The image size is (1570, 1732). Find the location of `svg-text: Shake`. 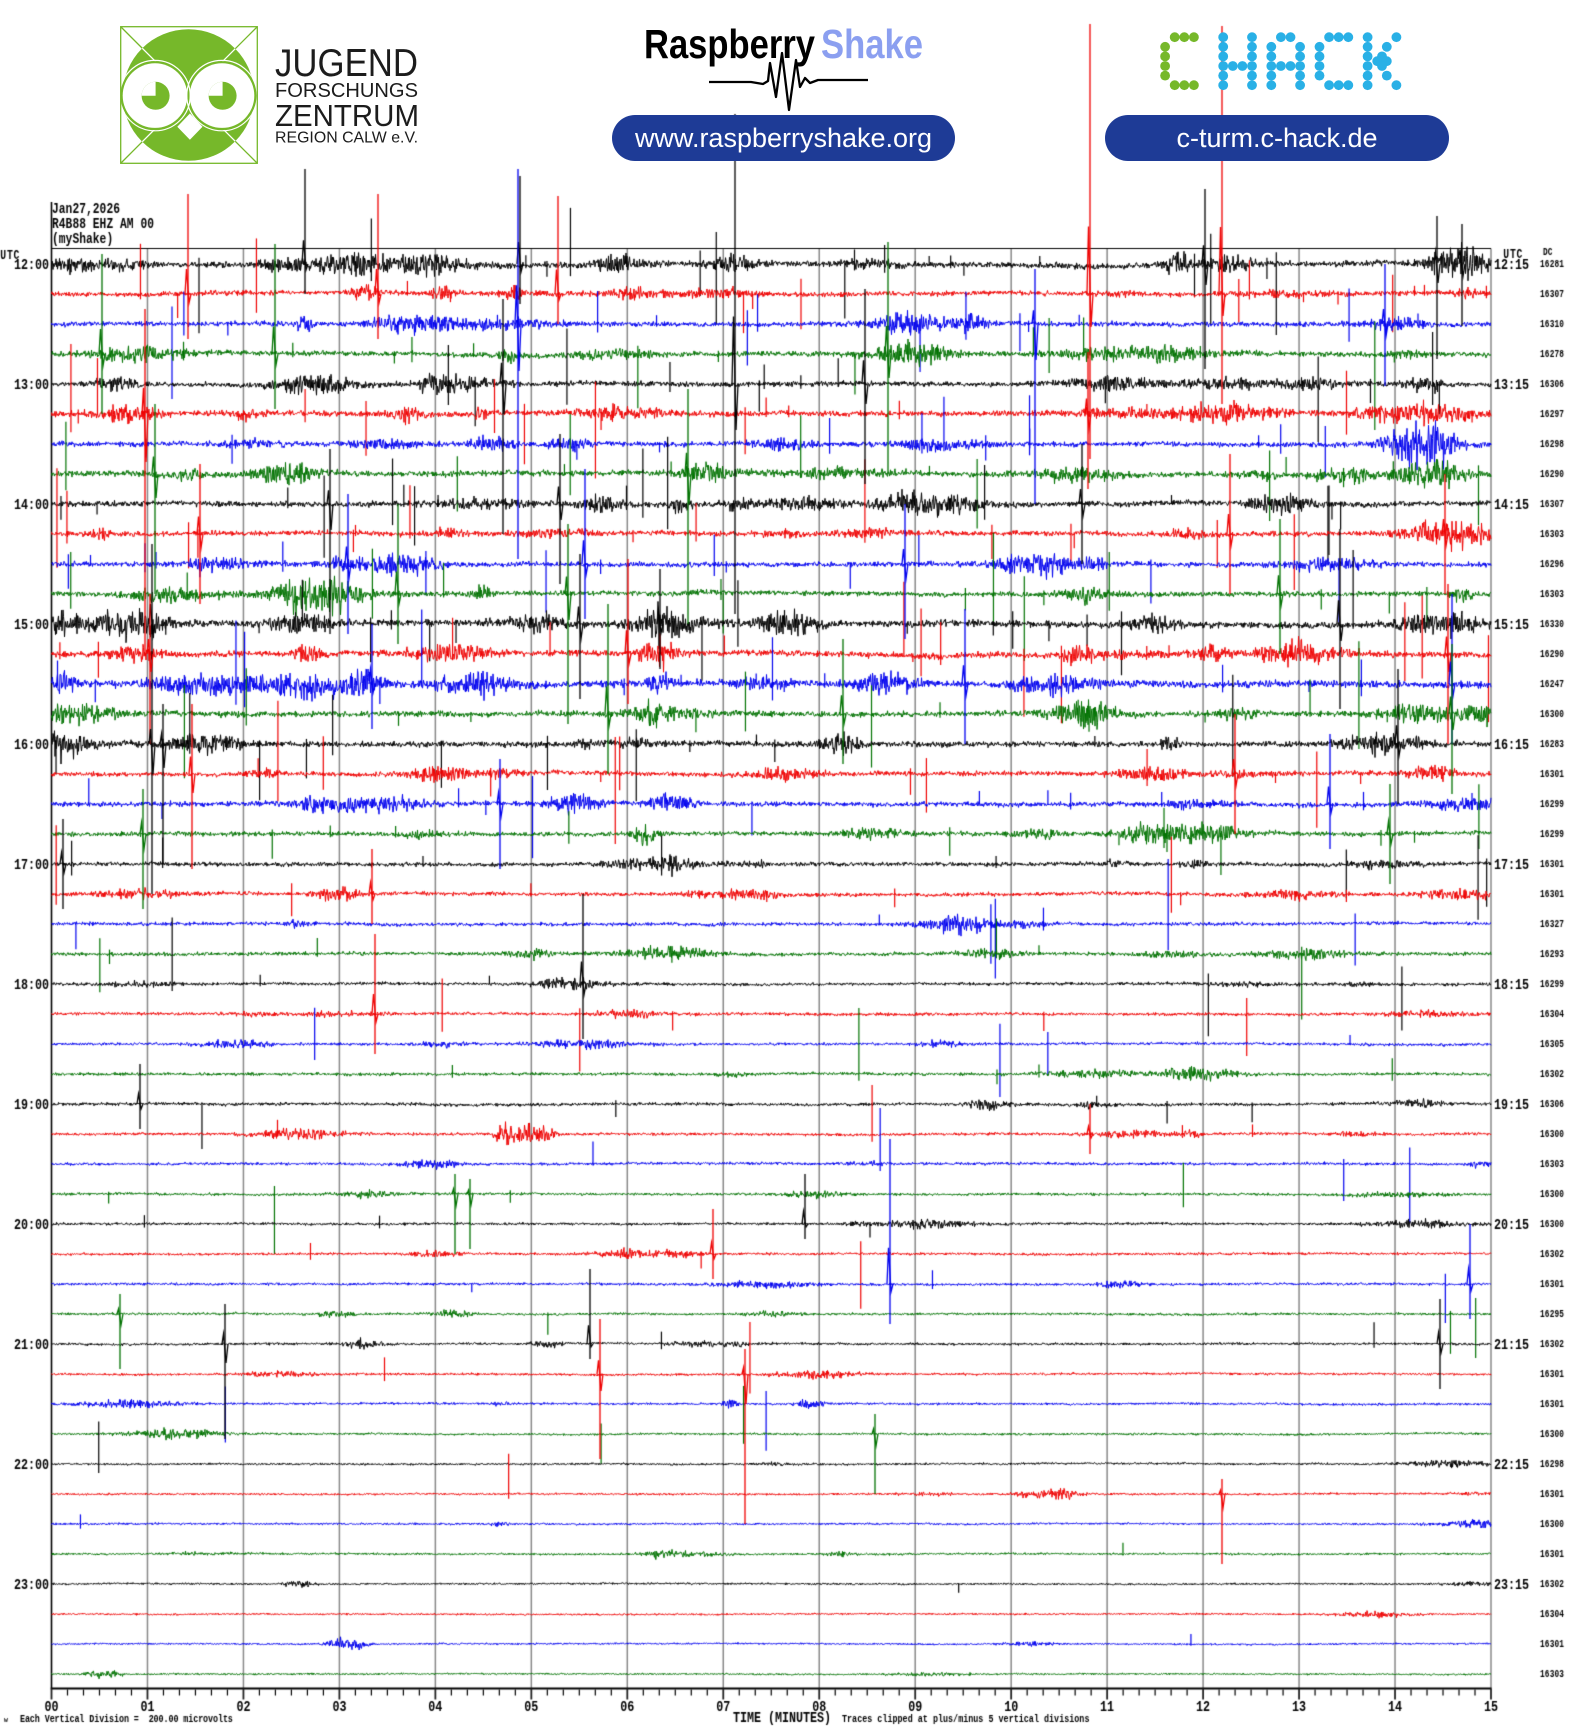

svg-text: Shake is located at coordinates (872, 44).